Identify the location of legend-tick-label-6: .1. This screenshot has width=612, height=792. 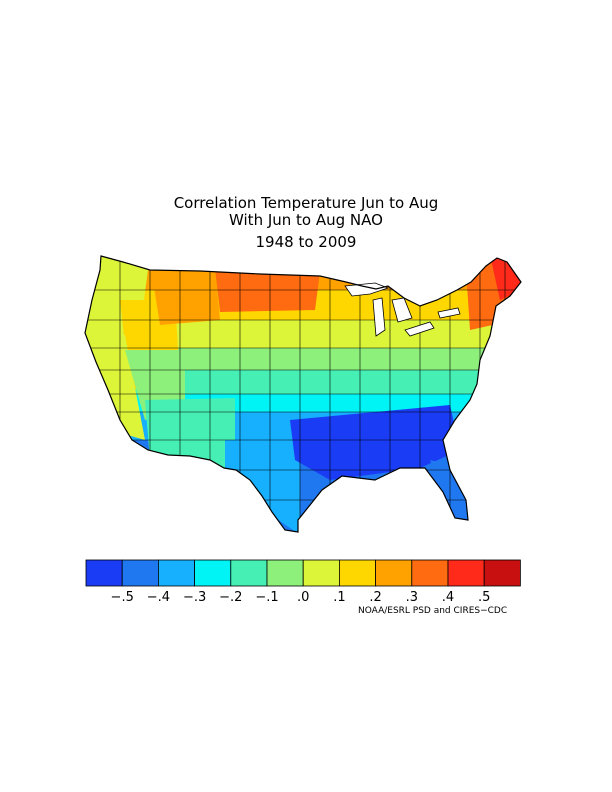
(339, 597).